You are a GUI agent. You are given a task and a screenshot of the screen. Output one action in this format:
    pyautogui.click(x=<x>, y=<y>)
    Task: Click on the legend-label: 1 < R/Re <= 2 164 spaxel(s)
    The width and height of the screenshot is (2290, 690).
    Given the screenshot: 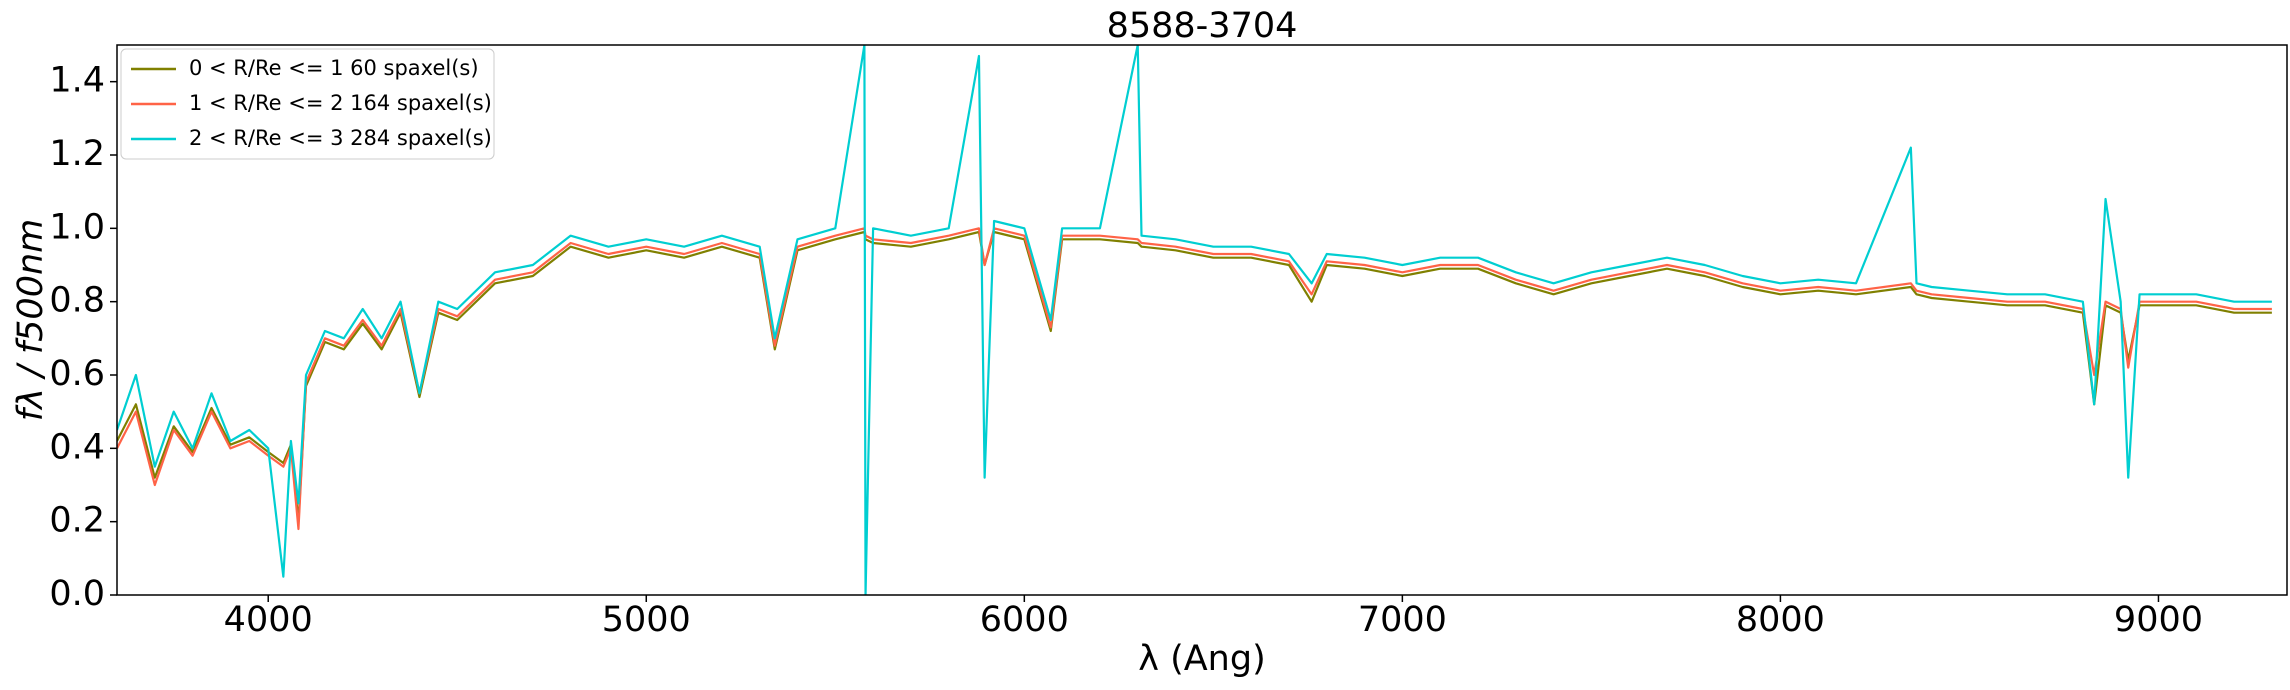 What is the action you would take?
    pyautogui.click(x=340, y=103)
    